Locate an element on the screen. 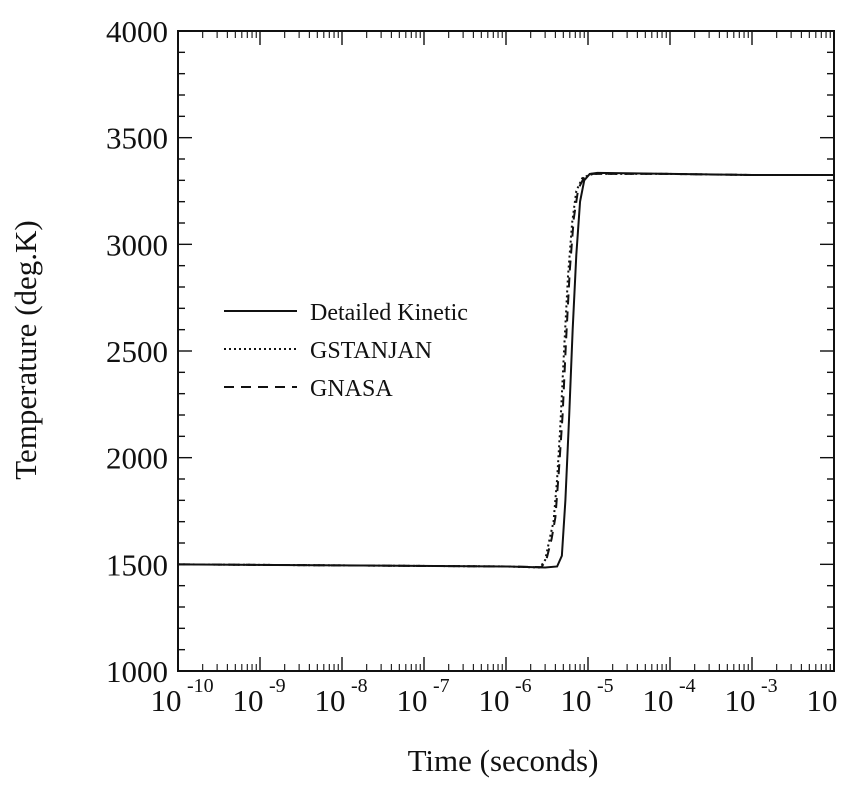 The height and width of the screenshot is (785, 843). legend: Detailed Kinetic GSTANJAN GNASA is located at coordinates (346, 351).